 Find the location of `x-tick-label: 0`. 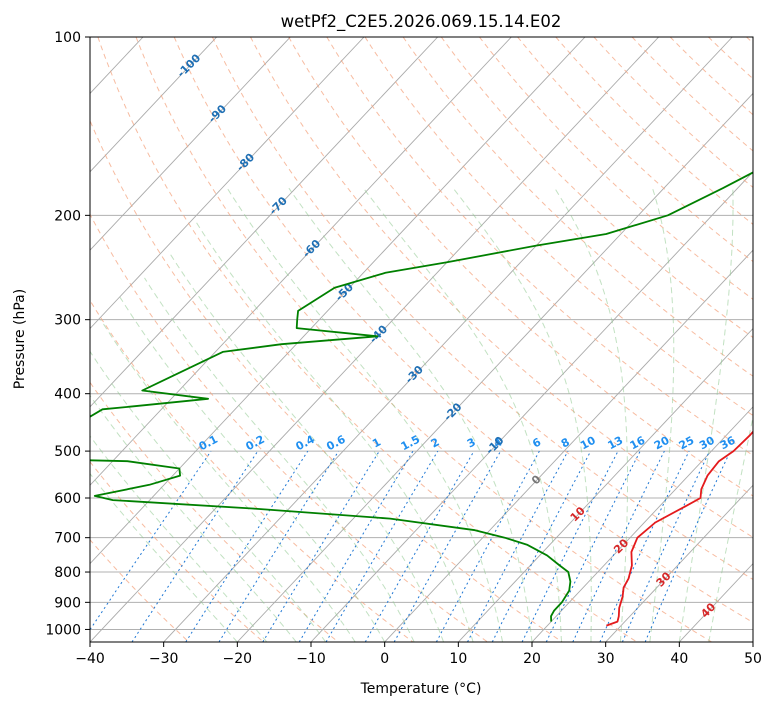

x-tick-label: 0 is located at coordinates (384, 659).